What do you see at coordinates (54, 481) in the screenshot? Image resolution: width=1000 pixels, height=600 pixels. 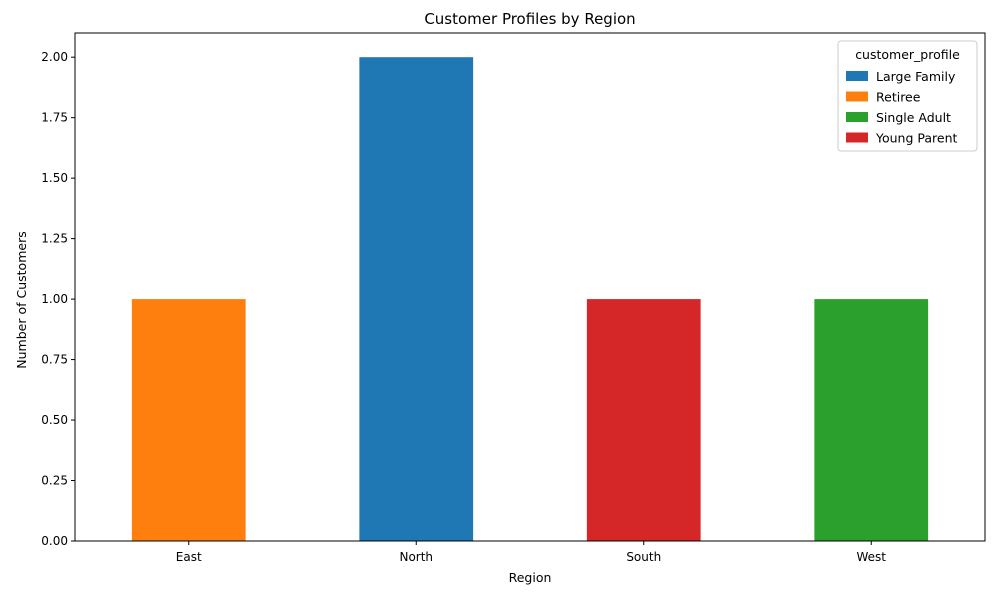 I see `y-tick-label: 0.25` at bounding box center [54, 481].